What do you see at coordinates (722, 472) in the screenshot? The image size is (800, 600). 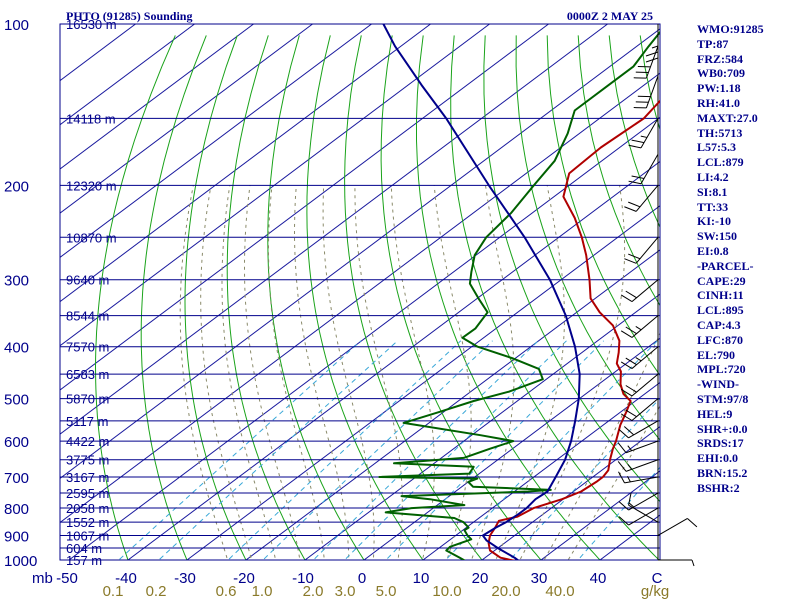 I see `index-line: BRN:15.2` at bounding box center [722, 472].